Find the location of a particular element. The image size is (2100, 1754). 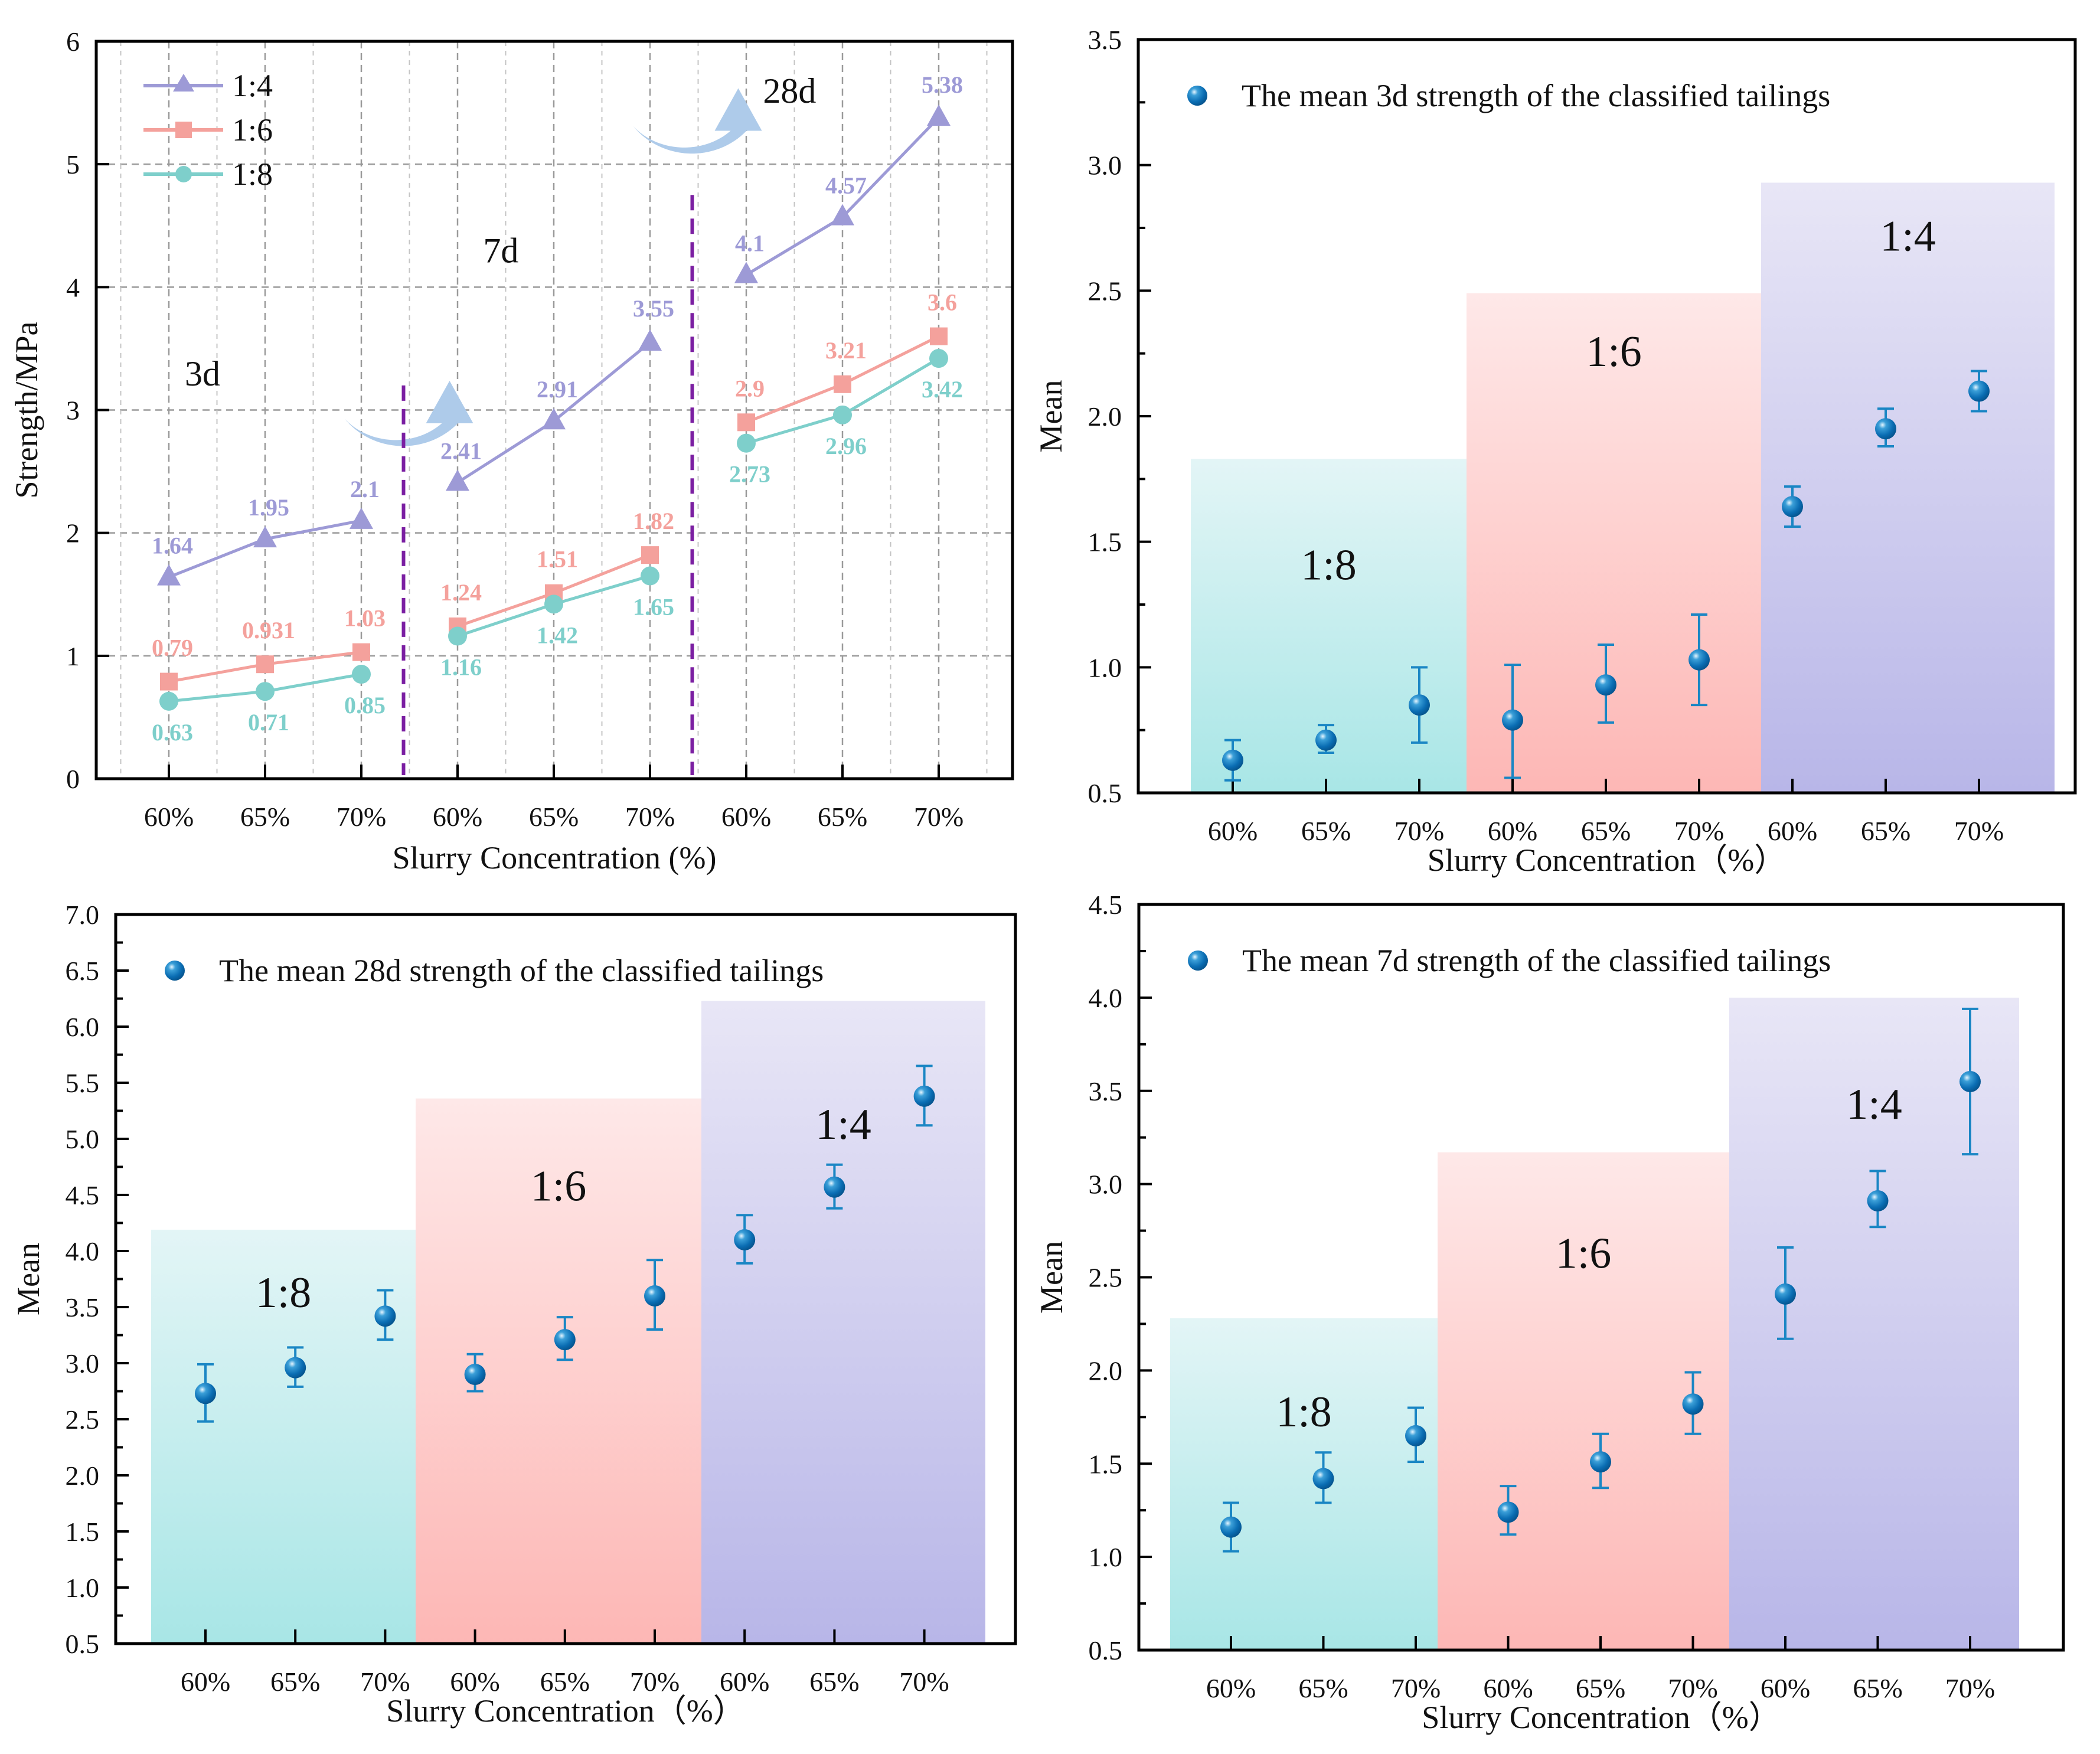

region-label: 1:6 is located at coordinates (1614, 352).